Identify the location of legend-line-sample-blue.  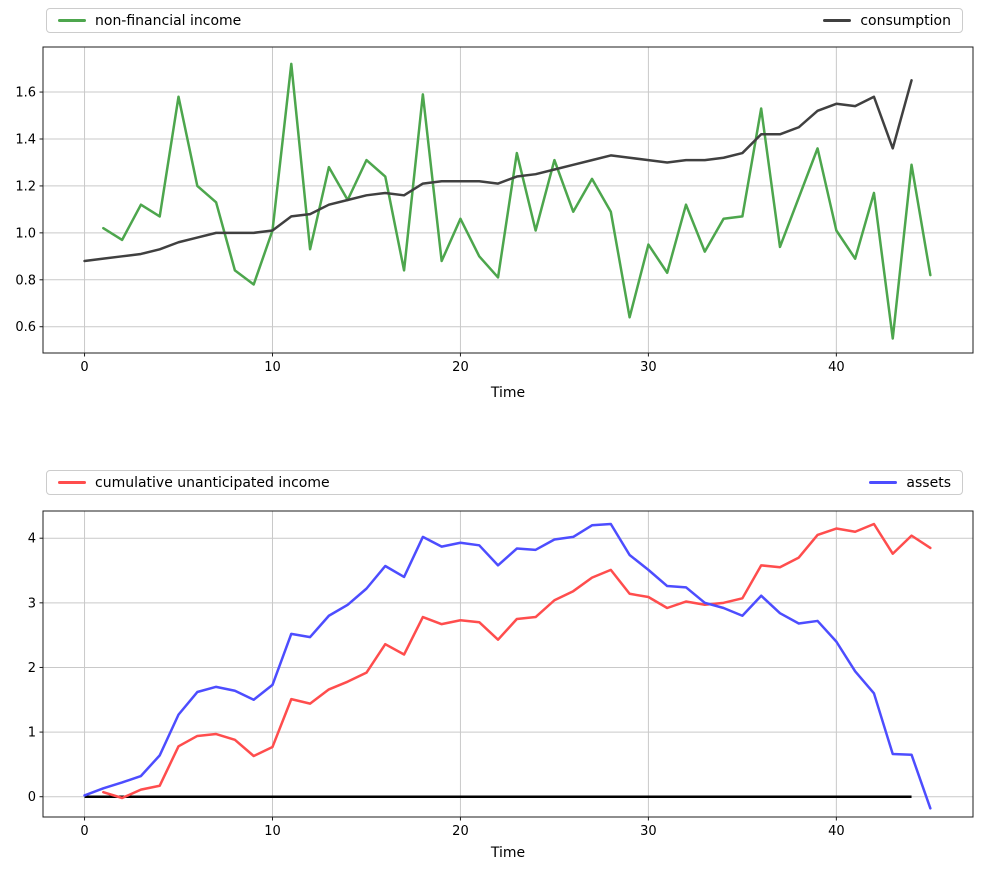
(883, 482).